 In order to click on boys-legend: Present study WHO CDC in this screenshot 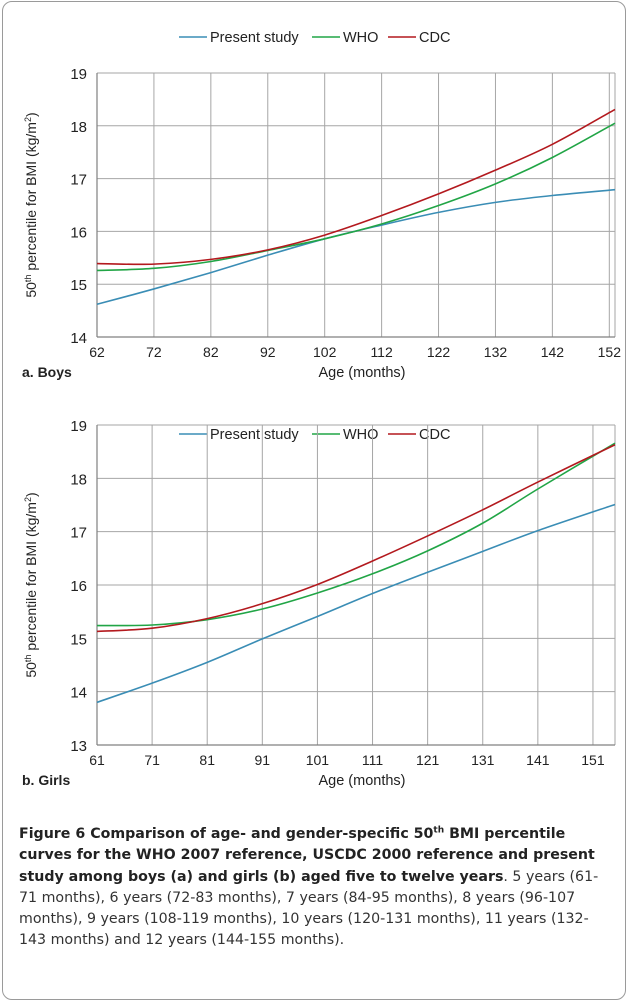, I will do `click(314, 38)`.